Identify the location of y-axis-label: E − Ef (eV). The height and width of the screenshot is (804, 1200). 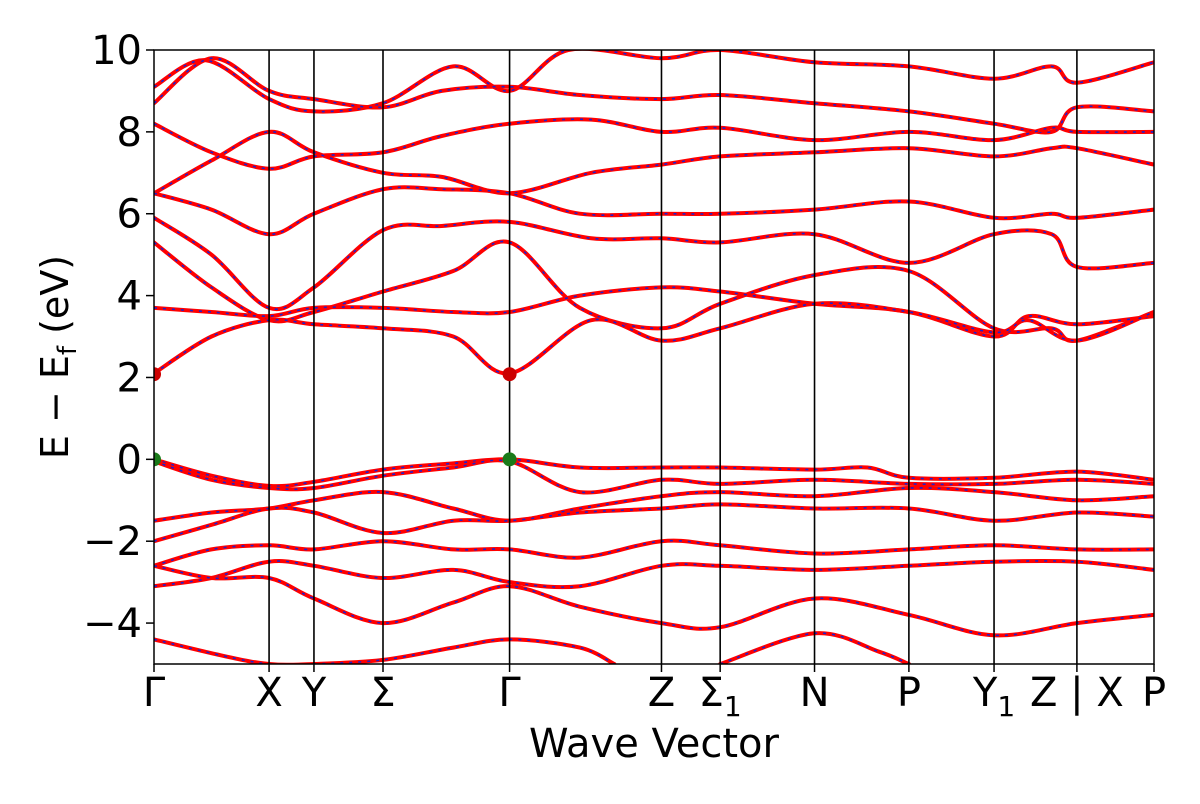
(58, 357).